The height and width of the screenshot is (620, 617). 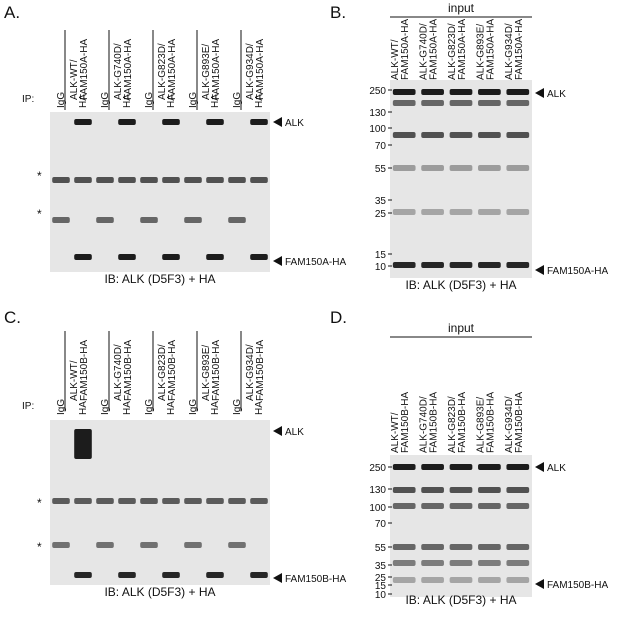 I want to click on marker: 15, so click(x=381, y=586).